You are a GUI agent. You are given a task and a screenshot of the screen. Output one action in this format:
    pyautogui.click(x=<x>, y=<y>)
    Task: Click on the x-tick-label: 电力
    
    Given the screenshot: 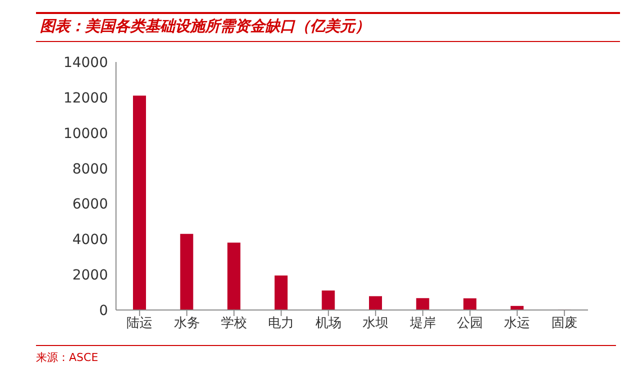 What is the action you would take?
    pyautogui.click(x=281, y=324)
    